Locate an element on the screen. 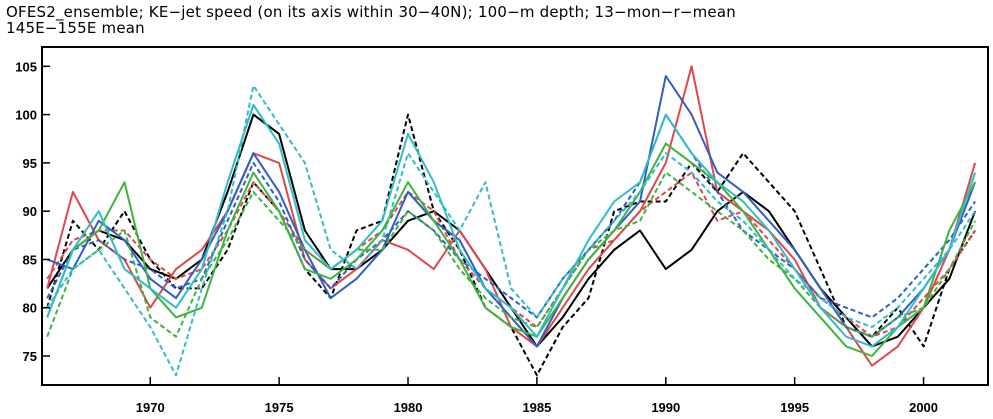 This screenshot has width=993, height=419. x-tick-label-1985: 1985 is located at coordinates (536, 407).